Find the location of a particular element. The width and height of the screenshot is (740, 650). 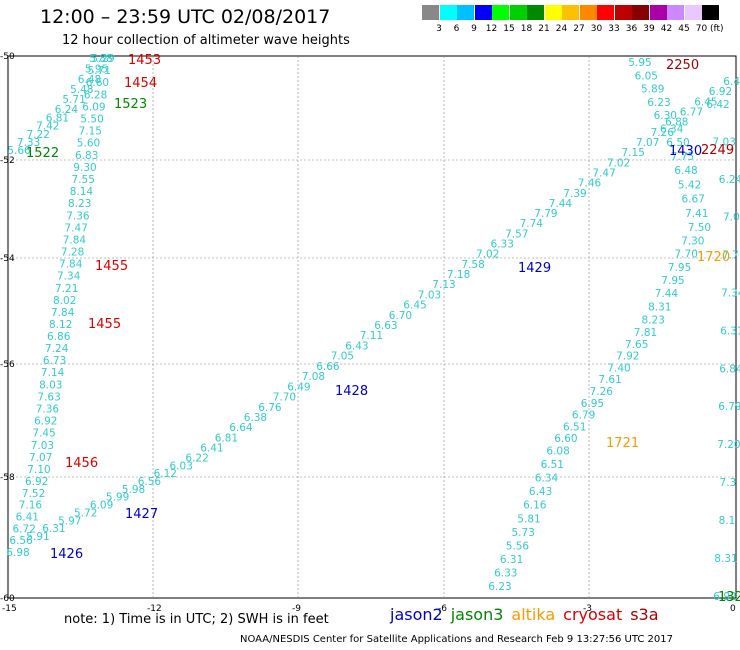

wave-height-value: 6.16 is located at coordinates (535, 506).